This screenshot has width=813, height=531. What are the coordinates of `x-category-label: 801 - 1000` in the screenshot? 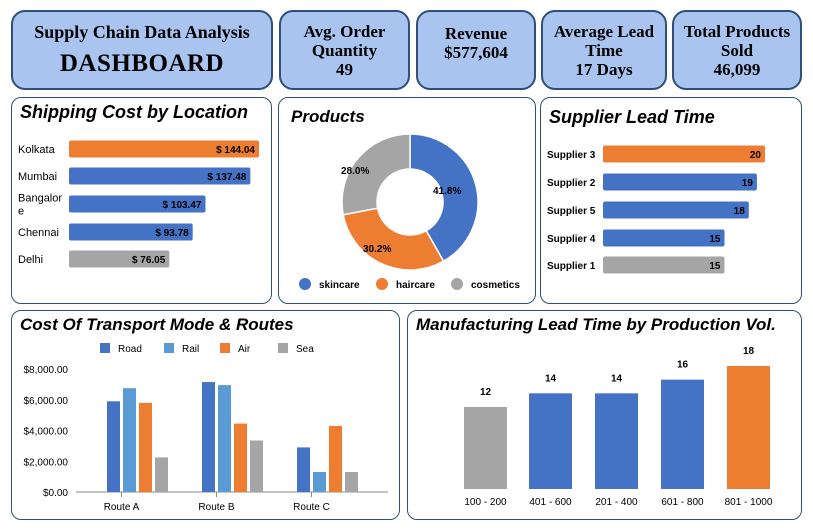 It's located at (749, 502).